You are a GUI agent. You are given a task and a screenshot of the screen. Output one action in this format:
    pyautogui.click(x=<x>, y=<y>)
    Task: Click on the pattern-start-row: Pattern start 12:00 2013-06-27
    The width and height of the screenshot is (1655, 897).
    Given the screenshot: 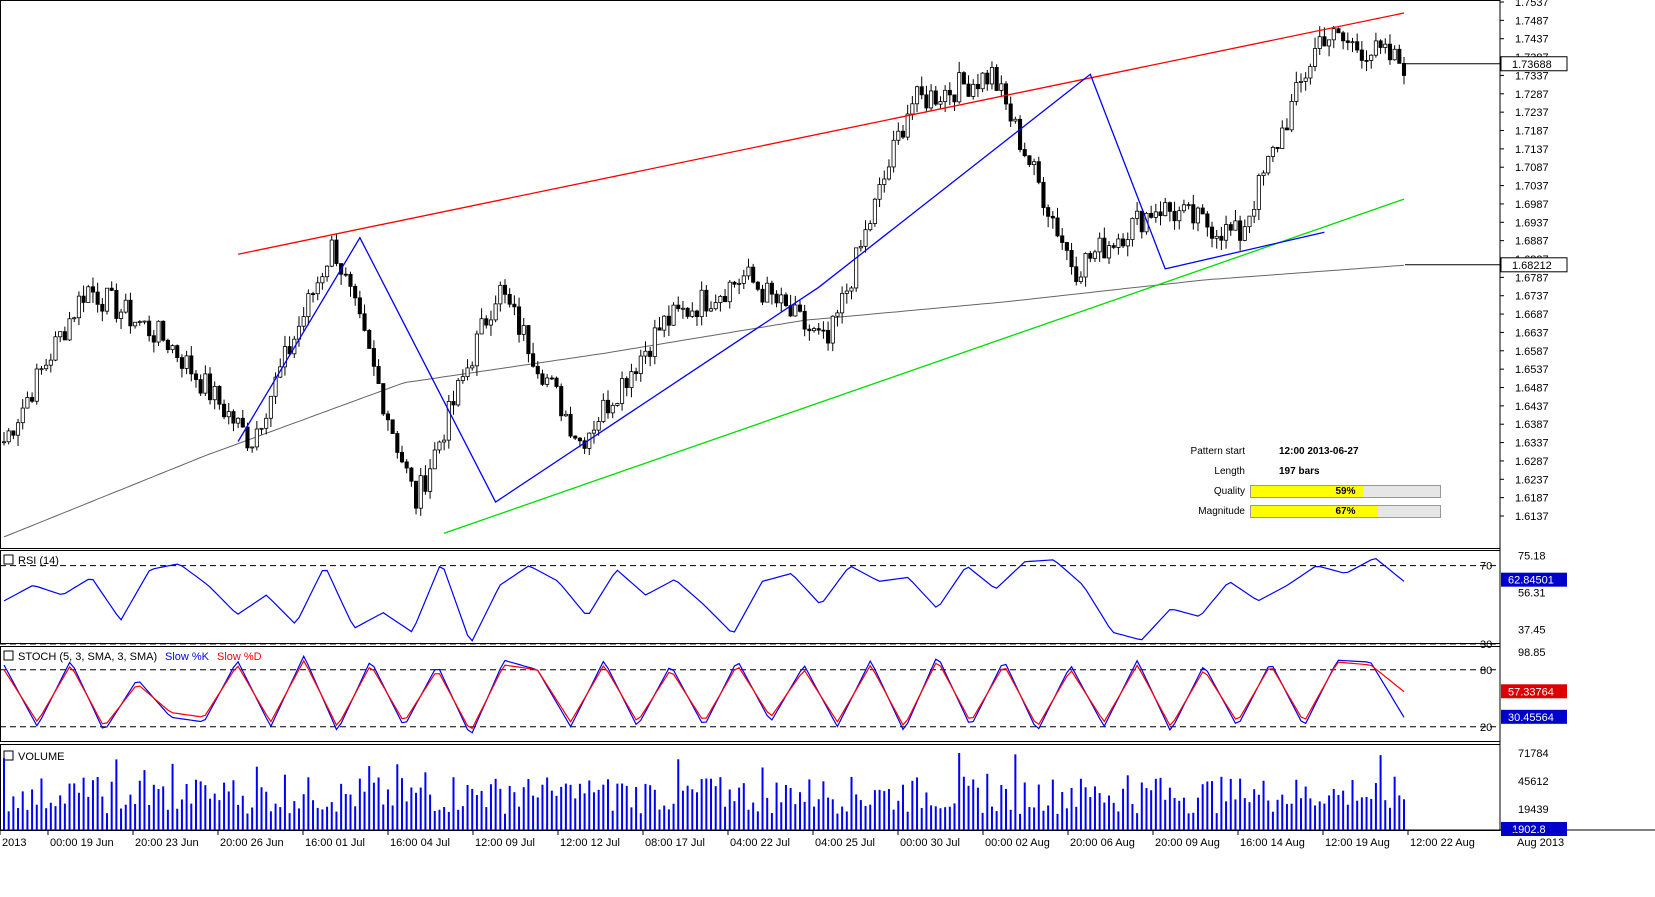 What is the action you would take?
    pyautogui.click(x=1315, y=453)
    